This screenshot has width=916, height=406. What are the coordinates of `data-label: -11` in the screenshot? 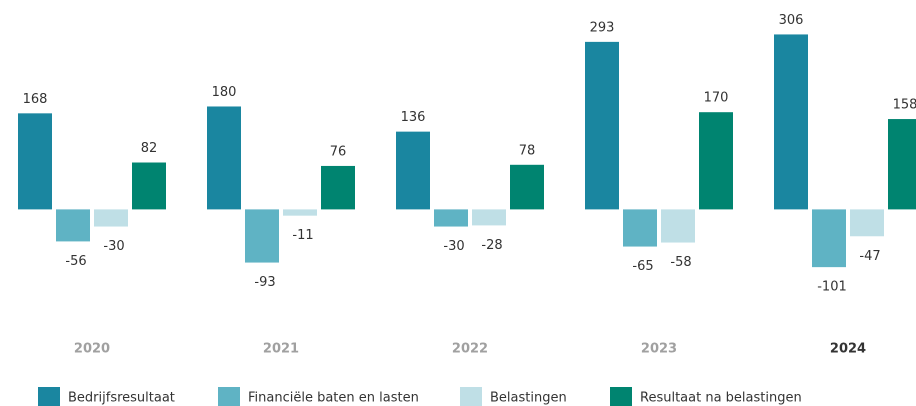 It's located at (302, 235).